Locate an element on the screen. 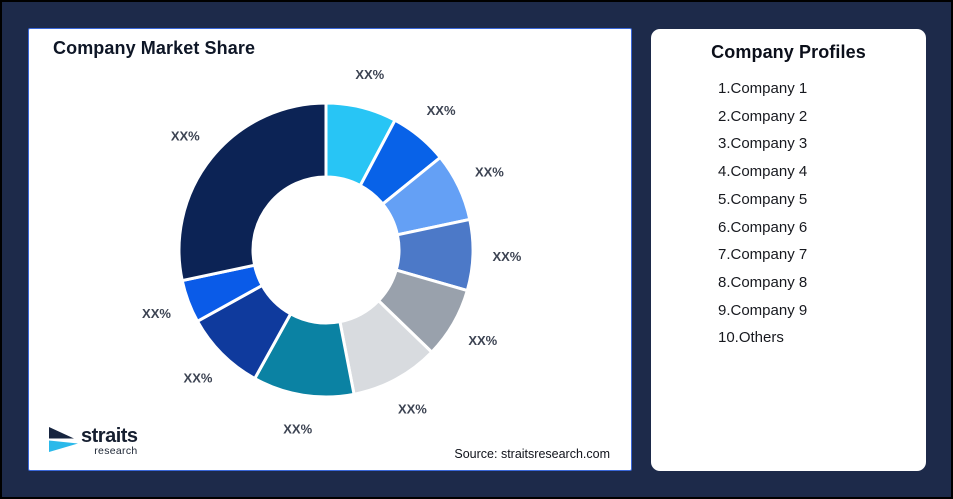 Image resolution: width=953 pixels, height=499 pixels. company-list-item: 7.Company 7 is located at coordinates (763, 255).